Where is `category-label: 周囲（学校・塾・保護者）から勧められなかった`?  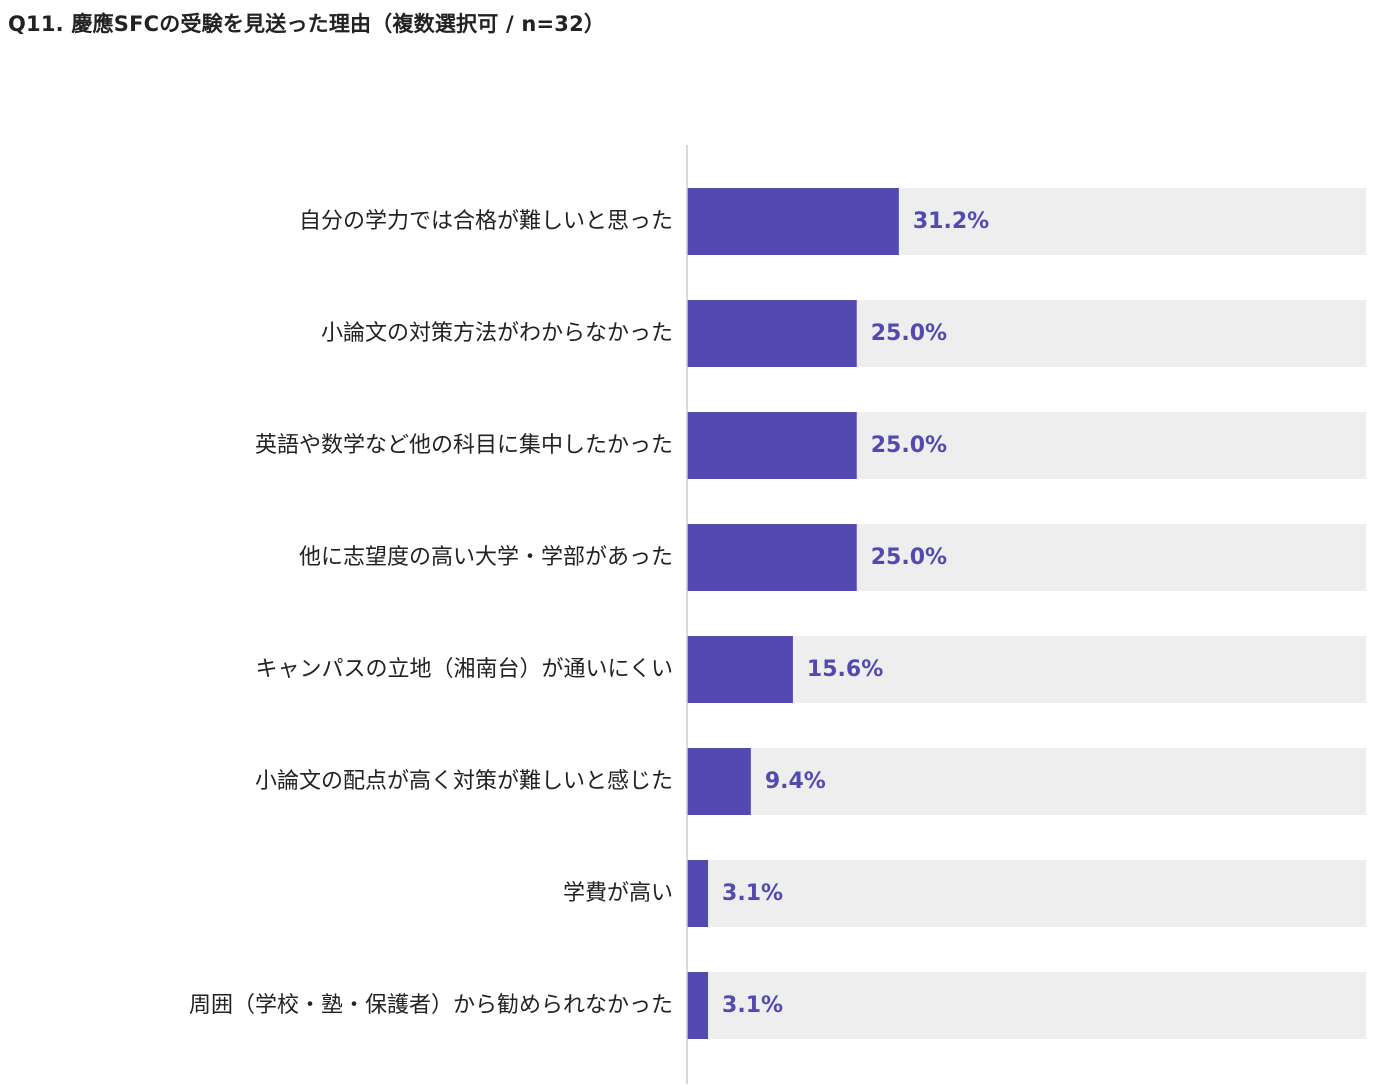 category-label: 周囲（学校・塾・保護者）から勧められなかった is located at coordinates (431, 1005).